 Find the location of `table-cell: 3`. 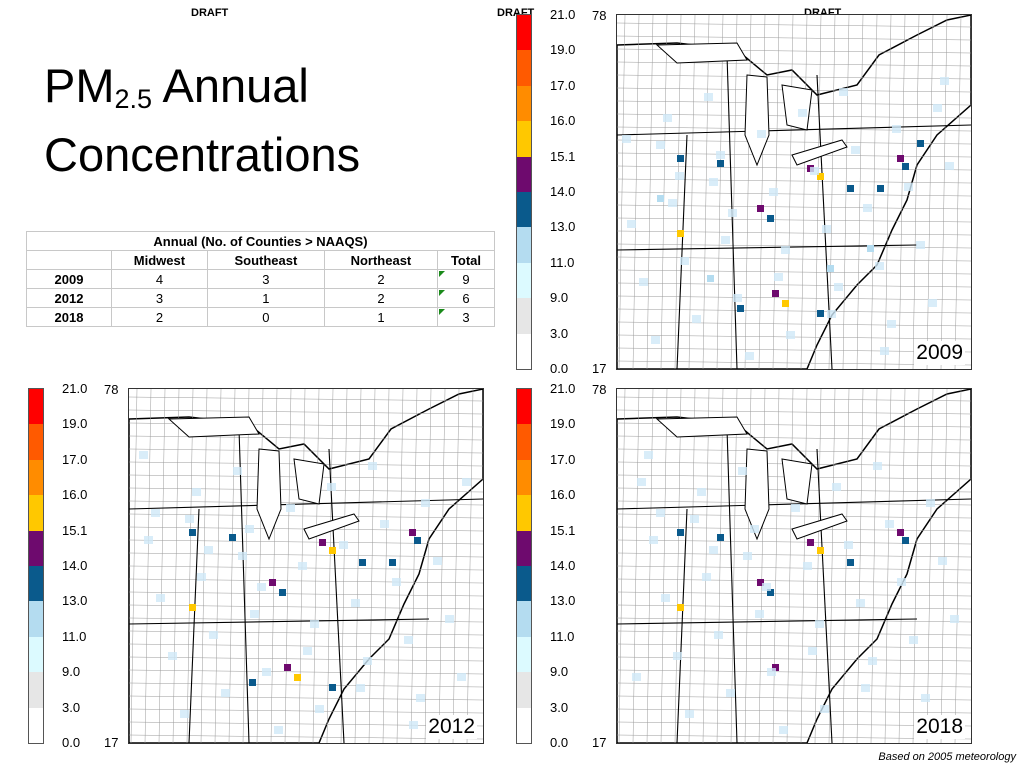

table-cell: 3 is located at coordinates (159, 298).